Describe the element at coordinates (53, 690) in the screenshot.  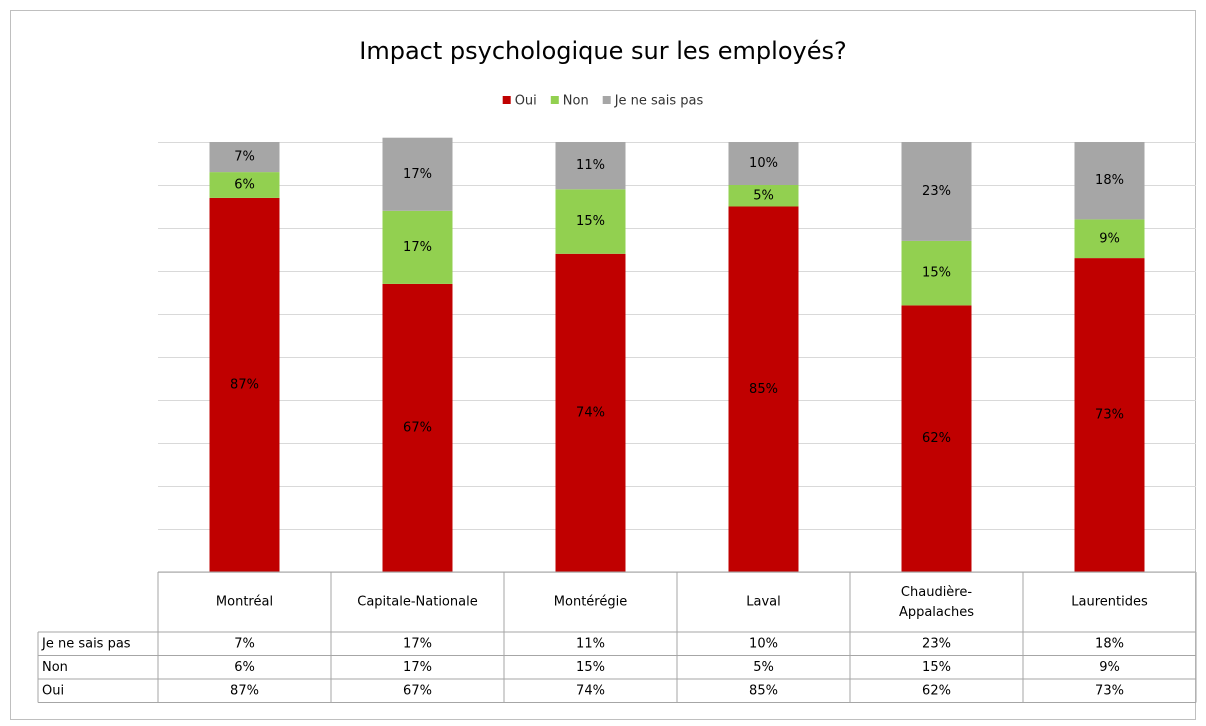
I see `row-label: Oui` at that location.